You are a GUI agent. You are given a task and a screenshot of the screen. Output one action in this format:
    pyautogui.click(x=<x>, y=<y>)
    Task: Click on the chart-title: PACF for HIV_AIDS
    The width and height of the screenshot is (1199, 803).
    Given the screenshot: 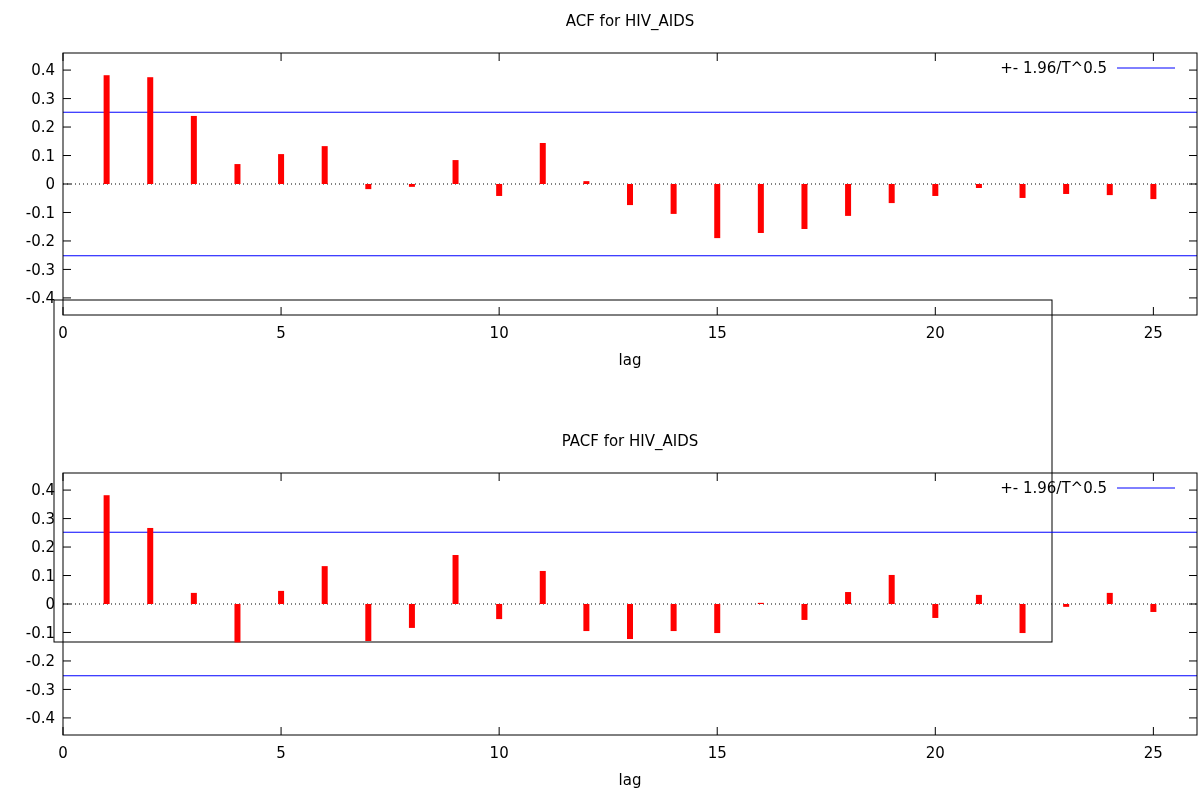 What is the action you would take?
    pyautogui.click(x=630, y=441)
    